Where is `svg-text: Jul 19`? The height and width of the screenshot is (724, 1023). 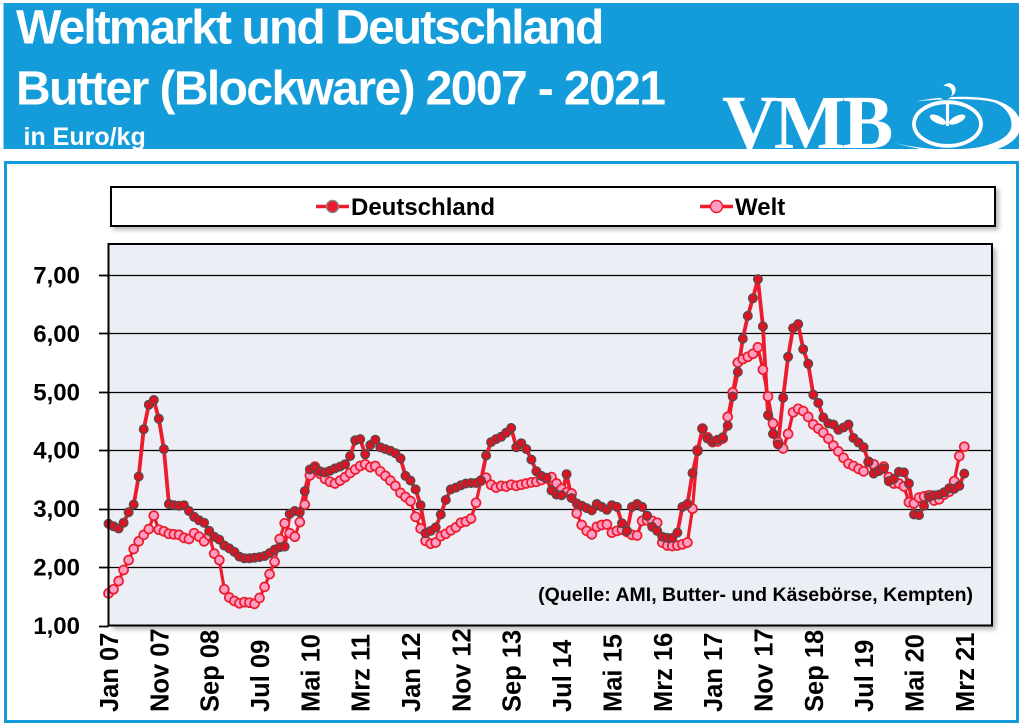
svg-text: Jul 19 is located at coordinates (865, 676).